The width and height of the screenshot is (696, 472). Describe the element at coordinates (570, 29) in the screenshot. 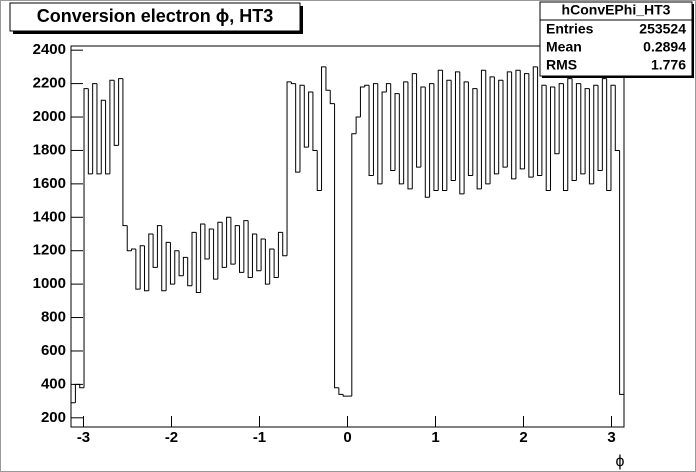

I see `stats-label: Entries` at that location.